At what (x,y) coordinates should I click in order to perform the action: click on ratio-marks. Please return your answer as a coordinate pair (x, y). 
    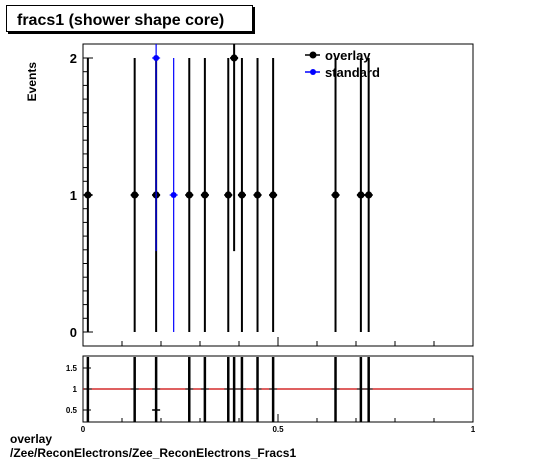
    Looking at the image, I should click on (278, 389).